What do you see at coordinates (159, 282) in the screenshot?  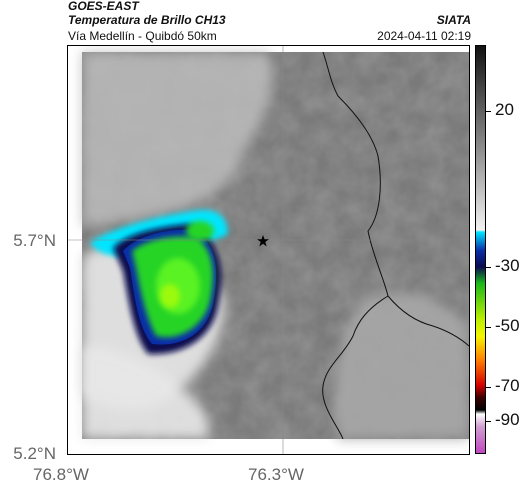 I see `convective-cloud` at bounding box center [159, 282].